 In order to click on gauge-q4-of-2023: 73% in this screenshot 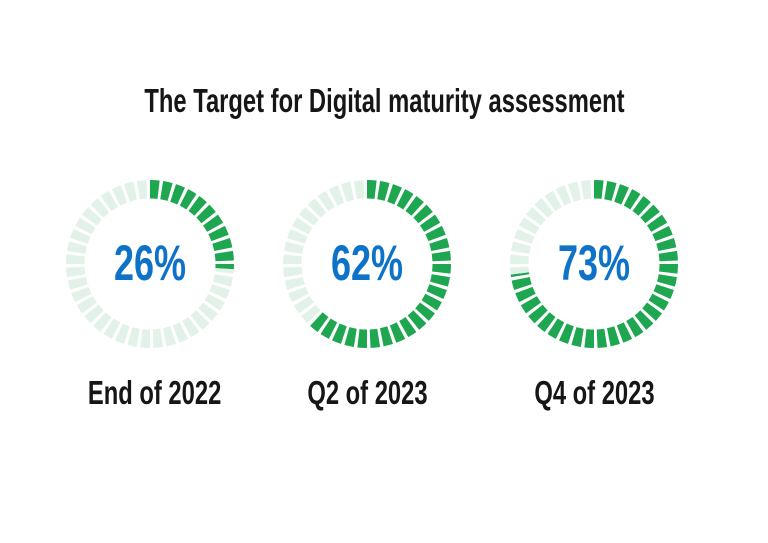, I will do `click(594, 264)`.